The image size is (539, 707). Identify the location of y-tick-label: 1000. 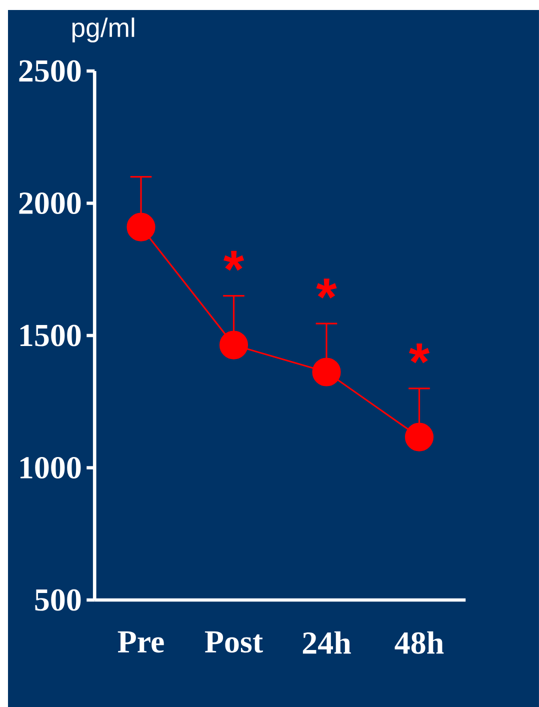
(50, 467).